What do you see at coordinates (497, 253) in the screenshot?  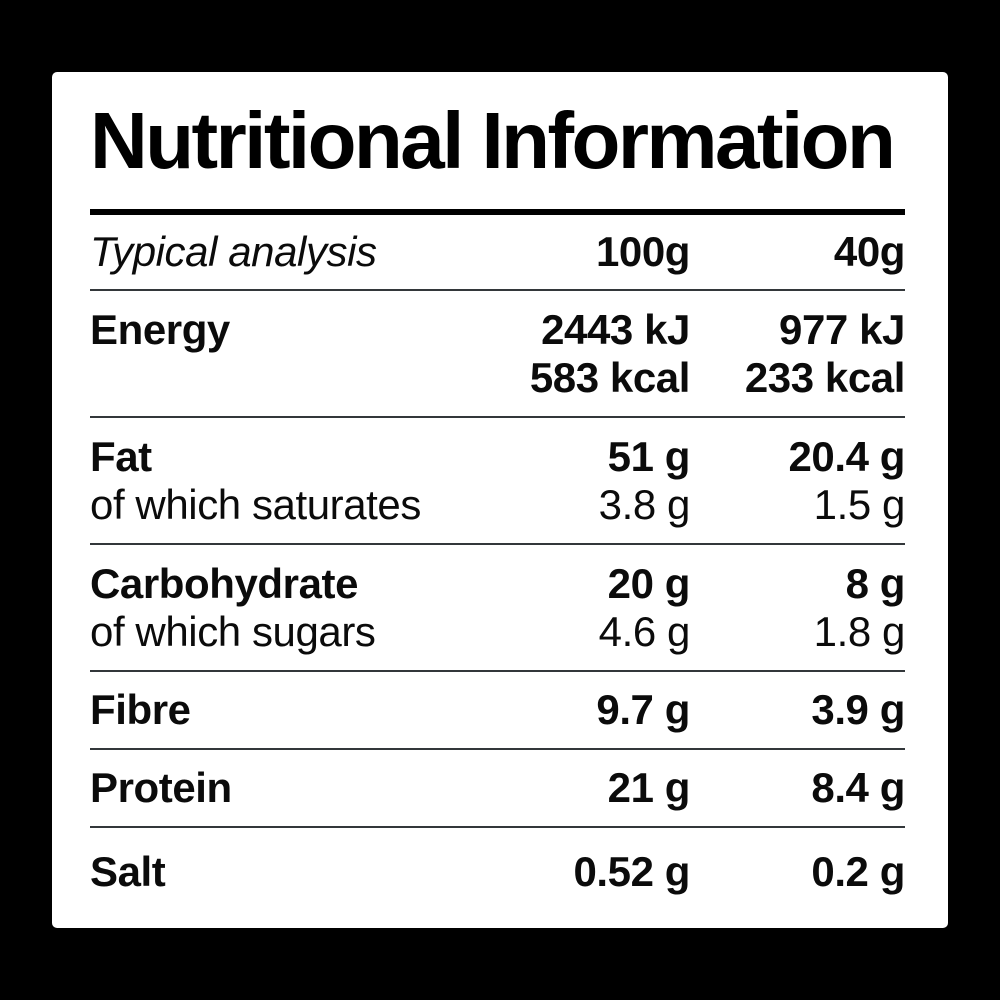 I see `table-header-row: Typical analysis 100g 40g` at bounding box center [497, 253].